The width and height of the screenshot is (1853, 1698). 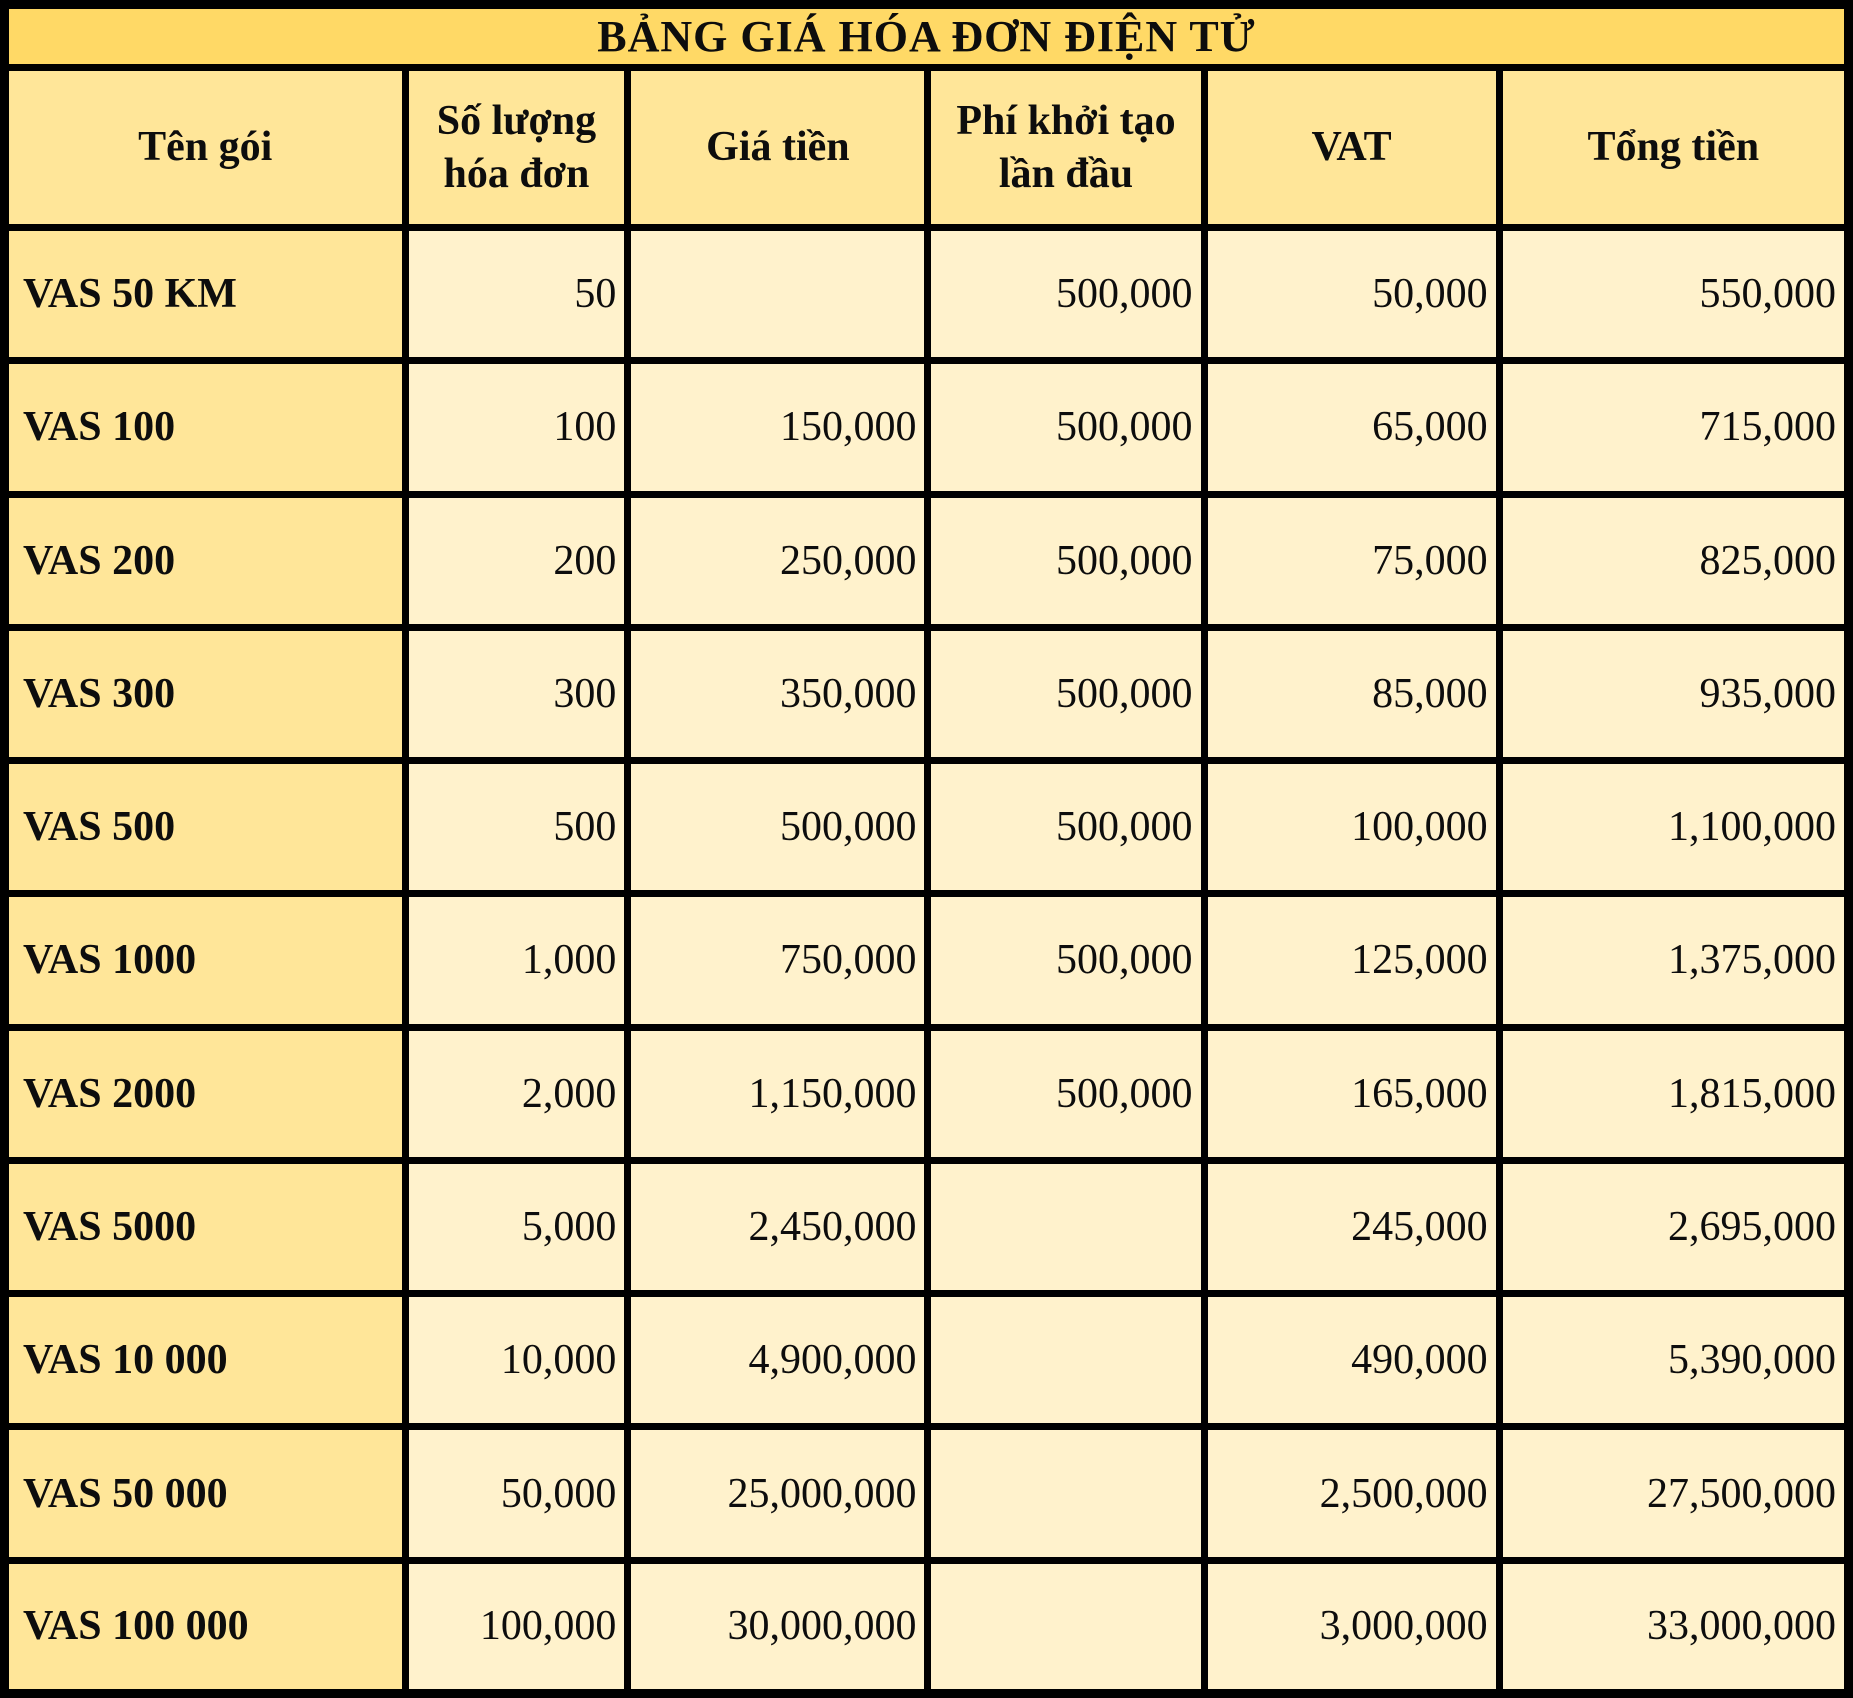 I want to click on value-cell: 65,000, so click(x=1351, y=427).